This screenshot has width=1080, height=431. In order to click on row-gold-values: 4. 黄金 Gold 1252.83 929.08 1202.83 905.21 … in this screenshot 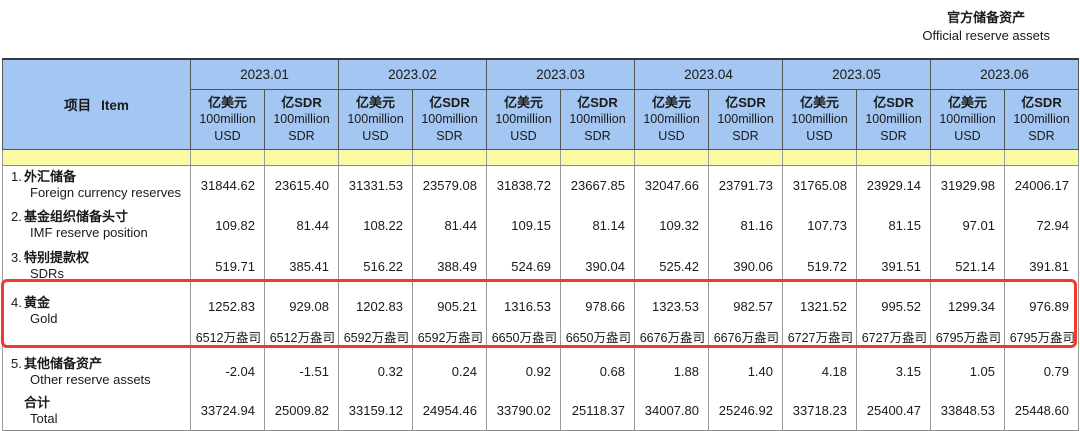, I will do `click(540, 319)`.